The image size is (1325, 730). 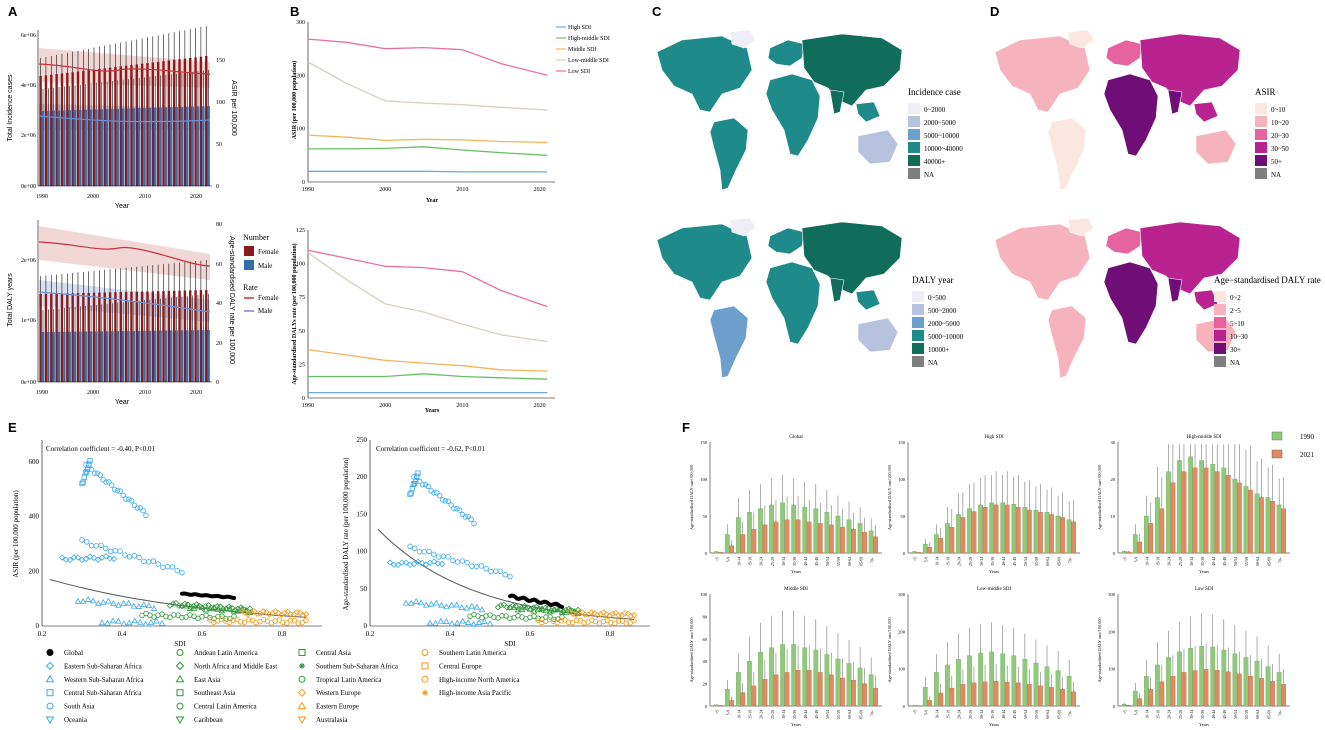 What do you see at coordinates (122, 402) in the screenshot?
I see `a-bottom-xlabel: Year` at bounding box center [122, 402].